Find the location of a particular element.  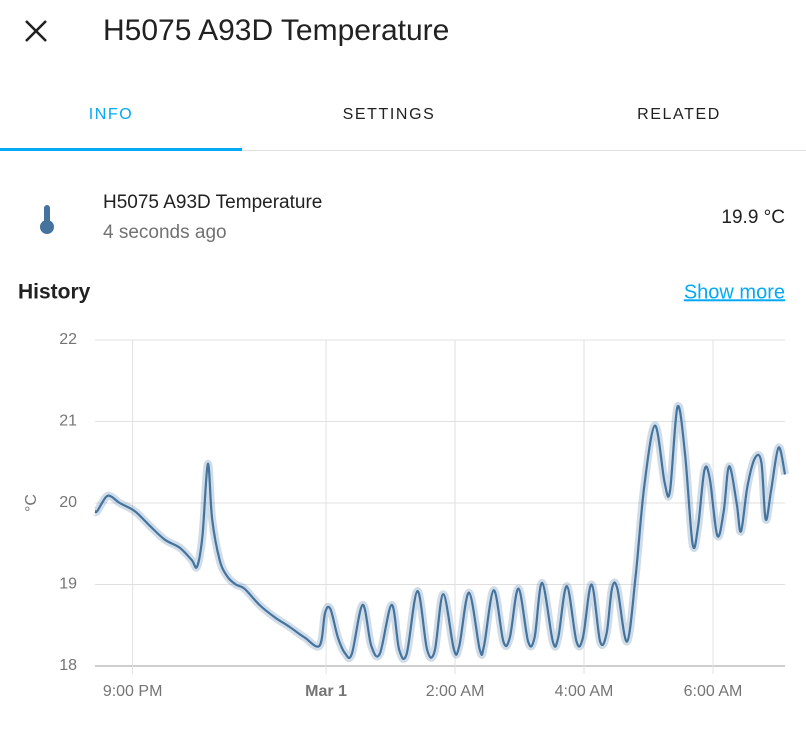

thermometer-icon is located at coordinates (47, 219).